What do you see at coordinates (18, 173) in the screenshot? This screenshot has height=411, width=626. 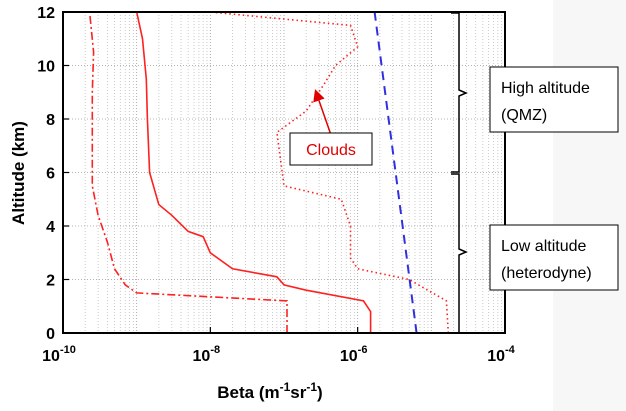 I see `y-axis-label: Altitude (km)` at bounding box center [18, 173].